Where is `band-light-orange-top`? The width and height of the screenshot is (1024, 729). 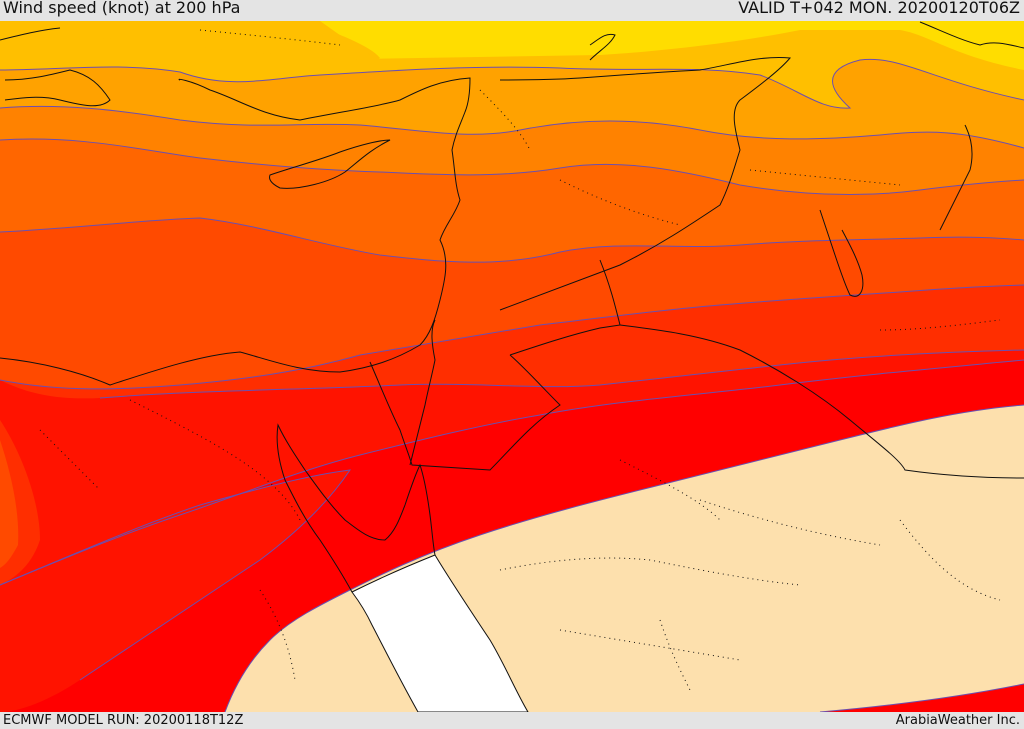
band-light-orange-top is located at coordinates (190, 40).